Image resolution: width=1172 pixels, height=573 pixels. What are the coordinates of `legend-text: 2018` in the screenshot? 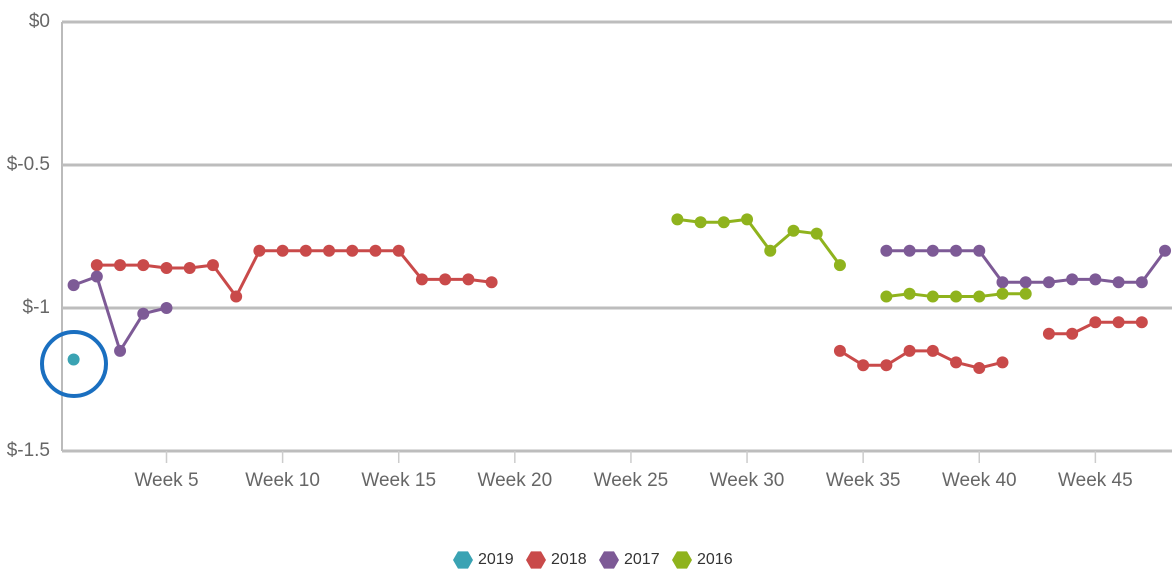 It's located at (569, 559).